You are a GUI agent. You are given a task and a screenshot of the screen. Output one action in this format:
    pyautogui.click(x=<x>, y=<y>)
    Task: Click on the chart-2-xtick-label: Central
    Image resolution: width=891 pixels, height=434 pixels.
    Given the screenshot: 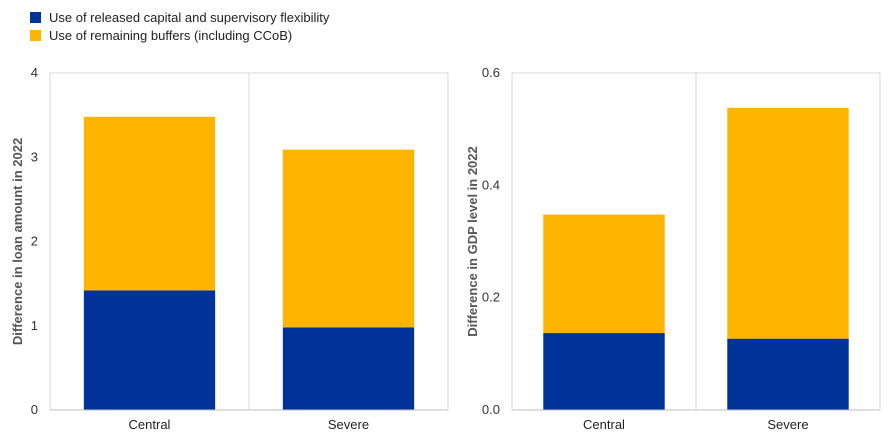 What is the action you would take?
    pyautogui.click(x=604, y=424)
    